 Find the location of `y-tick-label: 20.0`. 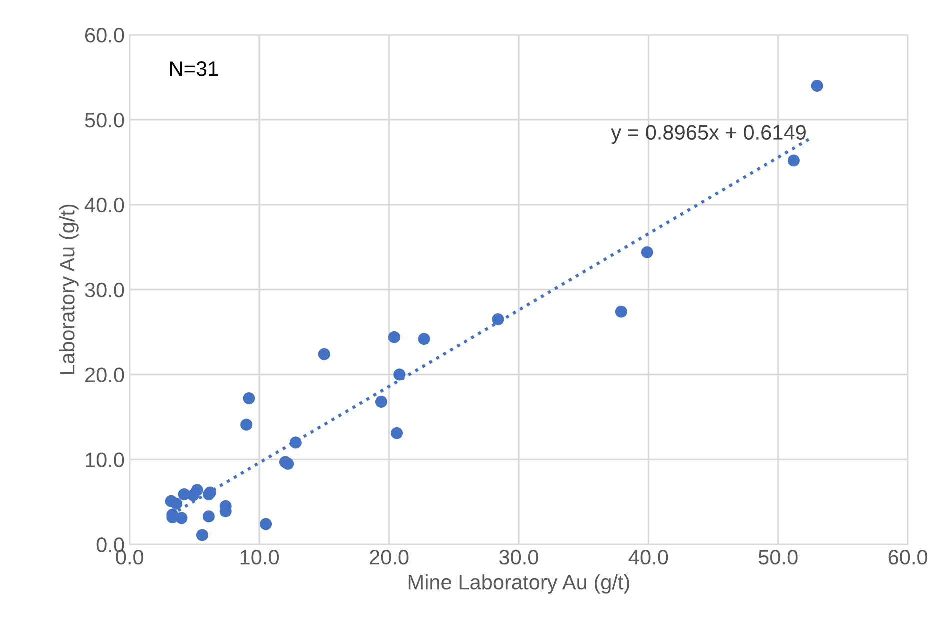

y-tick-label: 20.0 is located at coordinates (105, 375).